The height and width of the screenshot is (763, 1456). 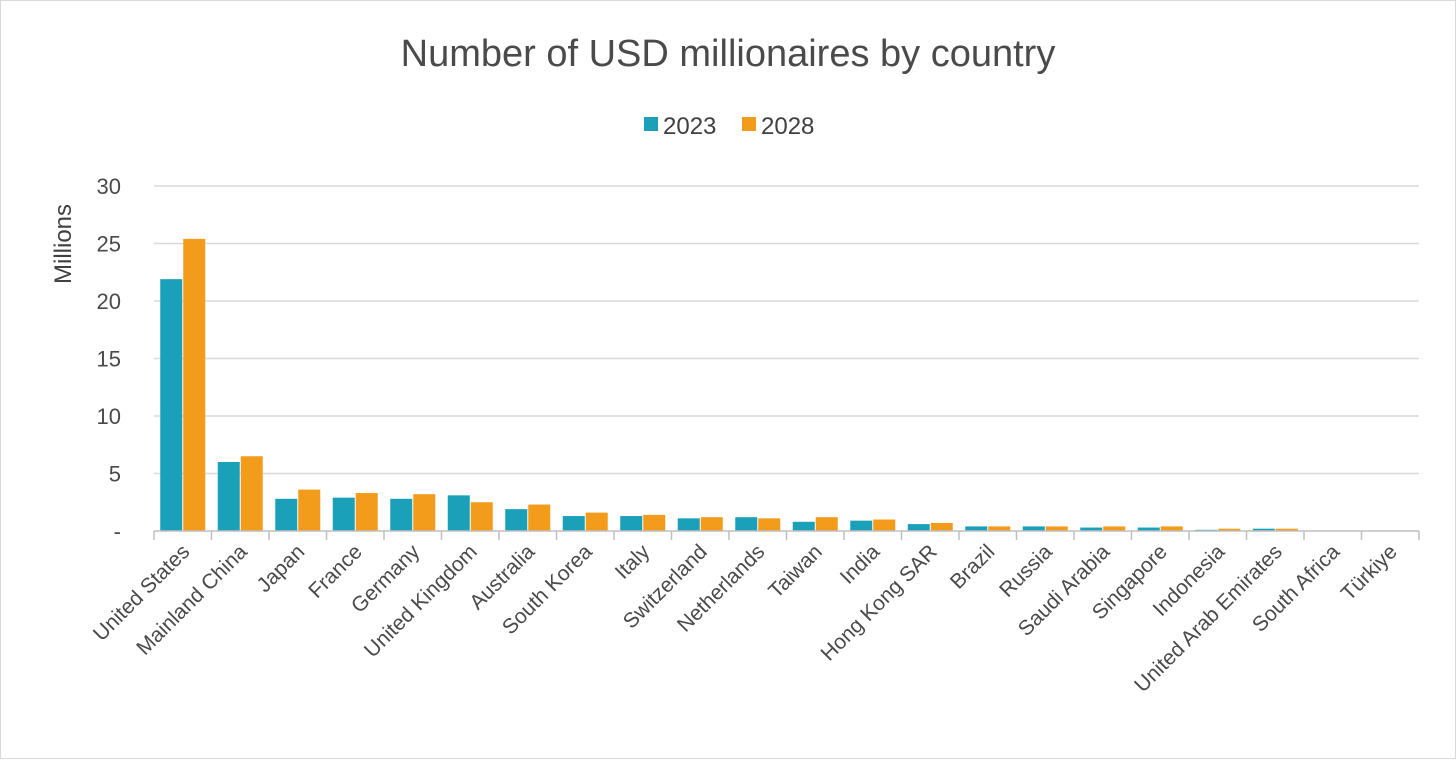 What do you see at coordinates (281, 568) in the screenshot?
I see `x-tick-label: Japan` at bounding box center [281, 568].